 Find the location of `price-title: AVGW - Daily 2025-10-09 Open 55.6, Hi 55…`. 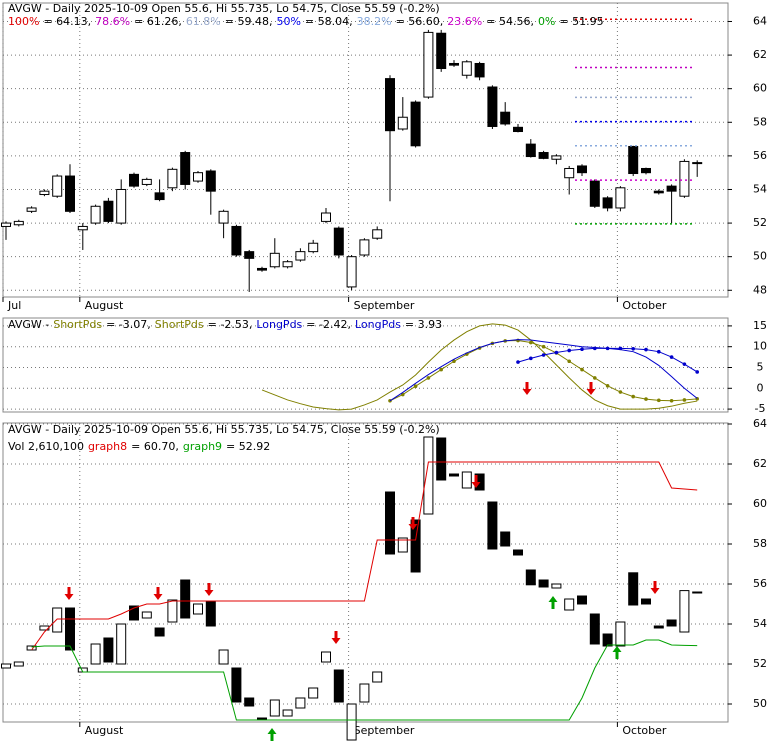

price-title: AVGW - Daily 2025-10-09 Open 55.6, Hi 55… is located at coordinates (224, 8).